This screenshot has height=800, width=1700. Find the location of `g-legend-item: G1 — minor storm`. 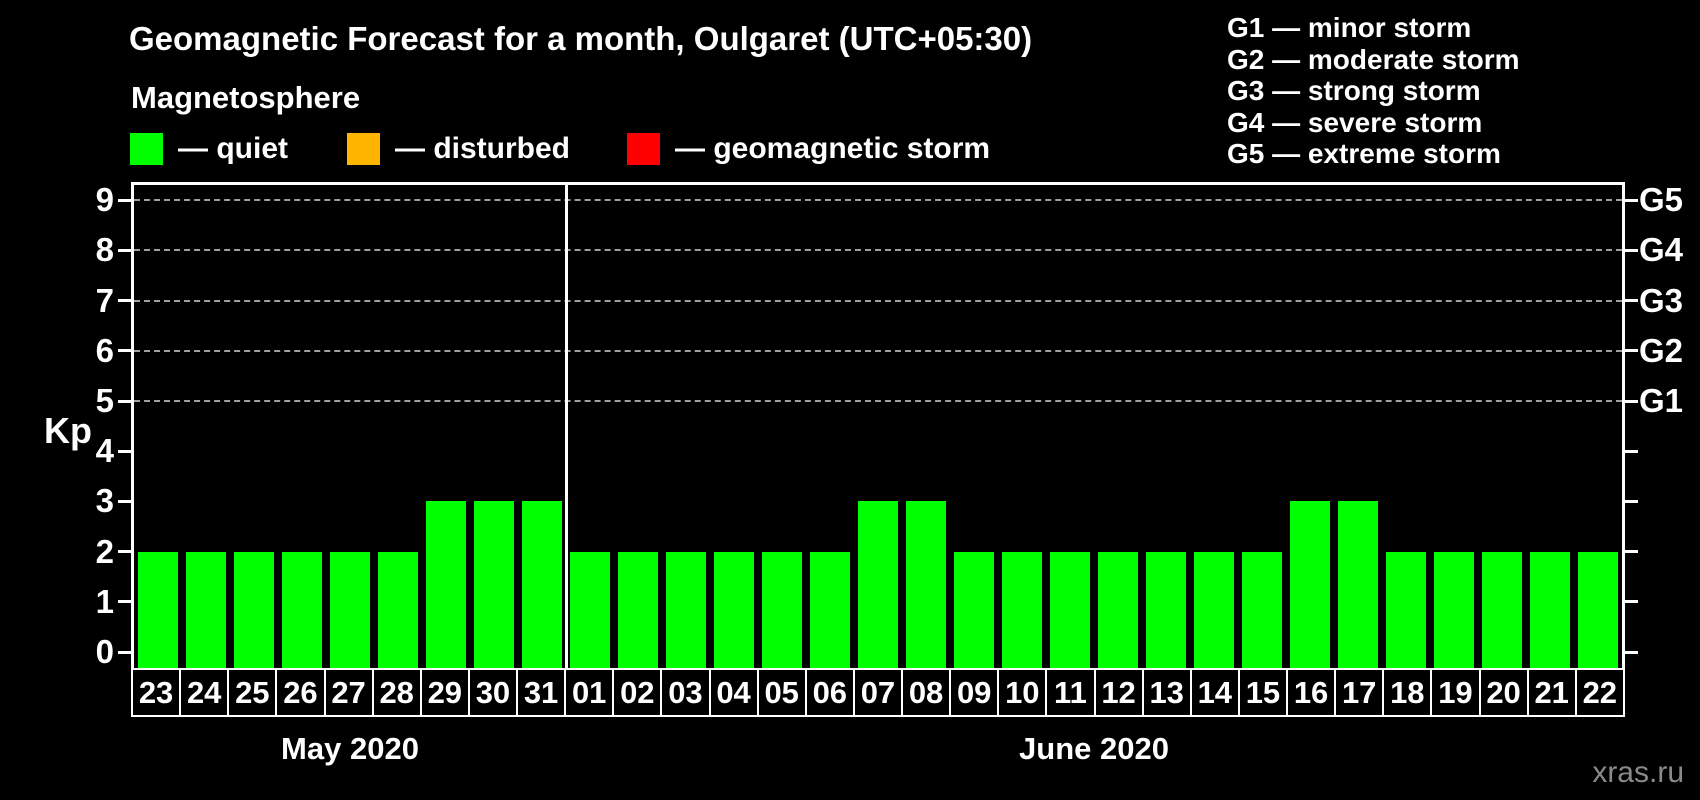

g-legend-item: G1 — minor storm is located at coordinates (1349, 27).